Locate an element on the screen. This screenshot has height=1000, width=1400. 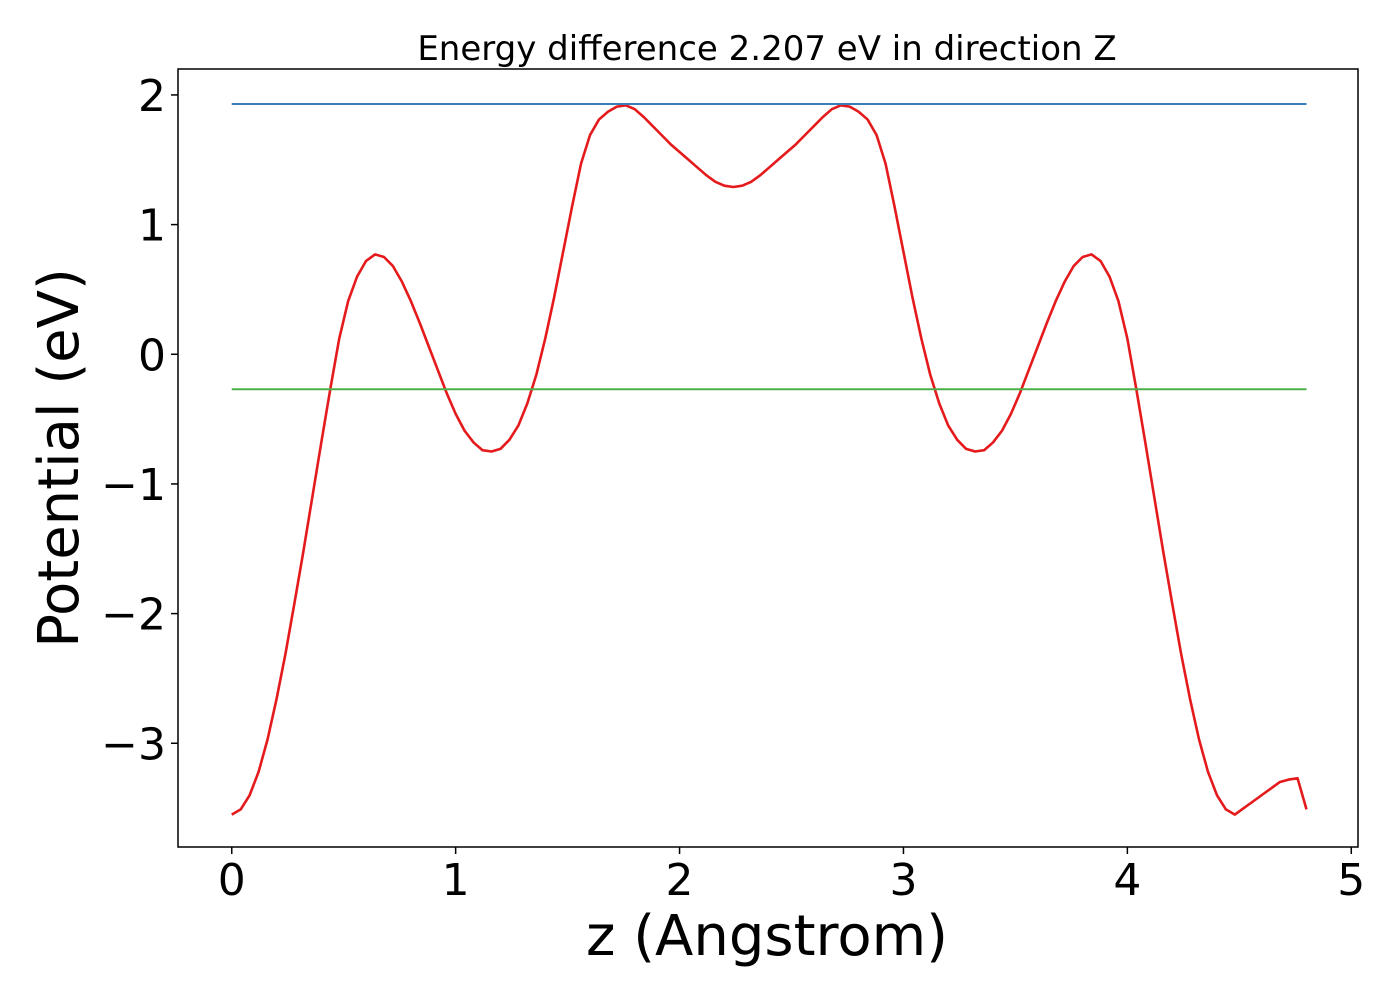
x-axis-ticks: 0 1 2 3 4 5 is located at coordinates (791, 876).